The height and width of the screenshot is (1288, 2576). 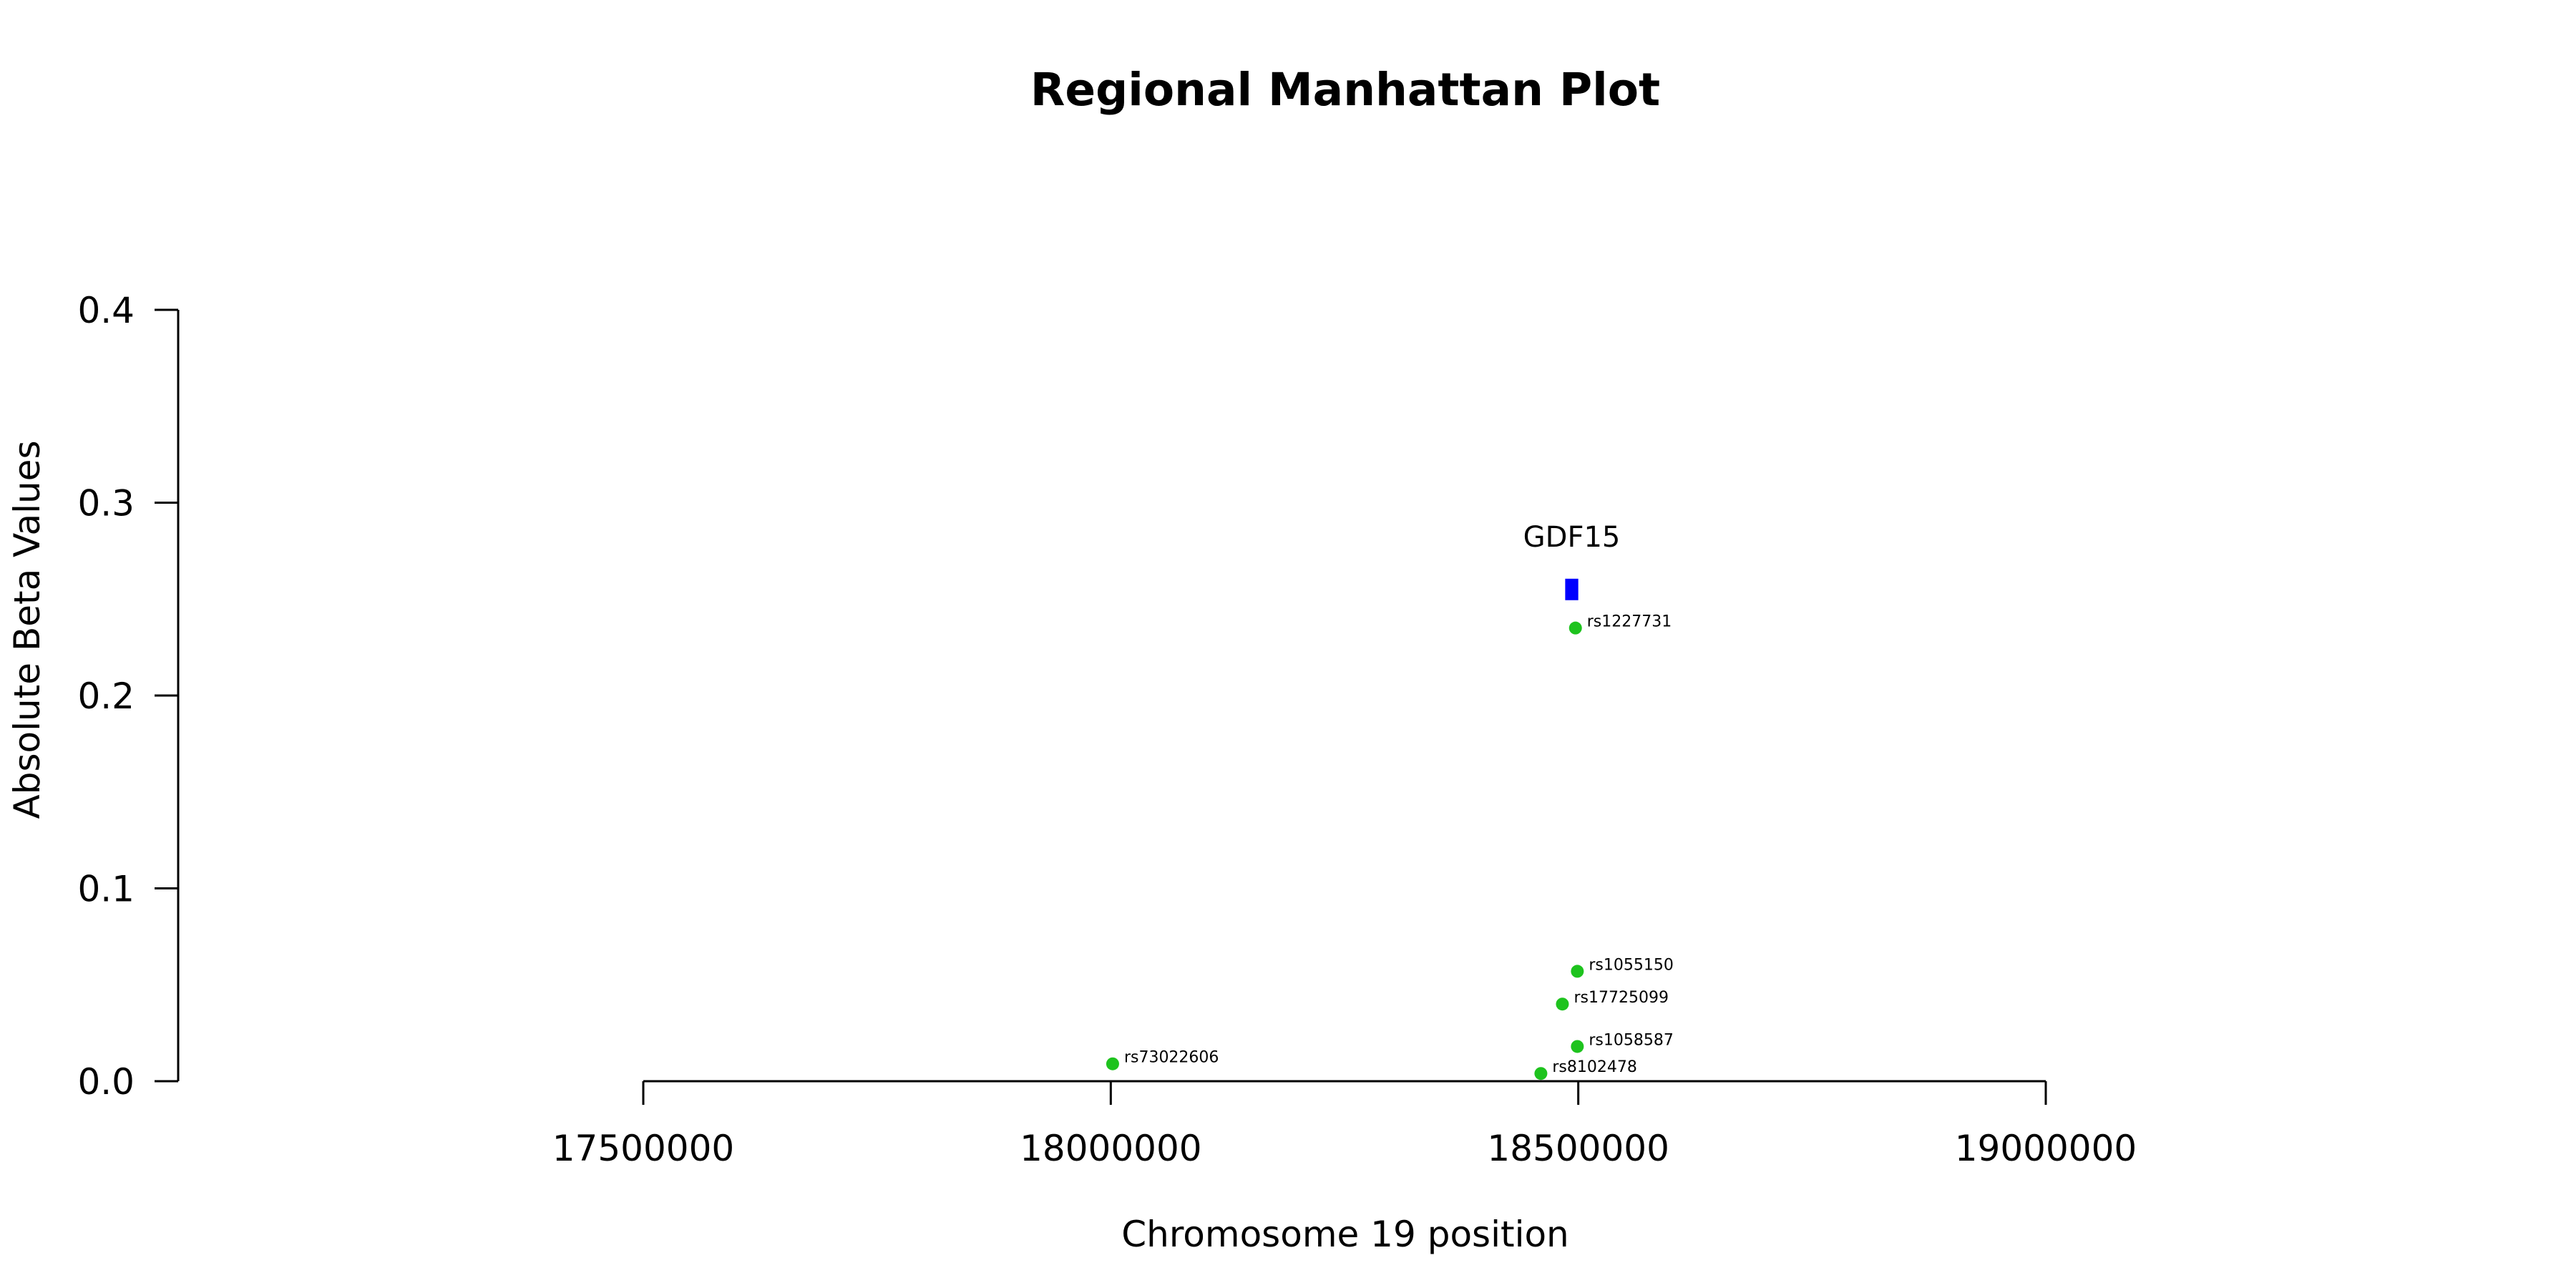 What do you see at coordinates (1572, 537) in the screenshot?
I see `gene-label: GDF15` at bounding box center [1572, 537].